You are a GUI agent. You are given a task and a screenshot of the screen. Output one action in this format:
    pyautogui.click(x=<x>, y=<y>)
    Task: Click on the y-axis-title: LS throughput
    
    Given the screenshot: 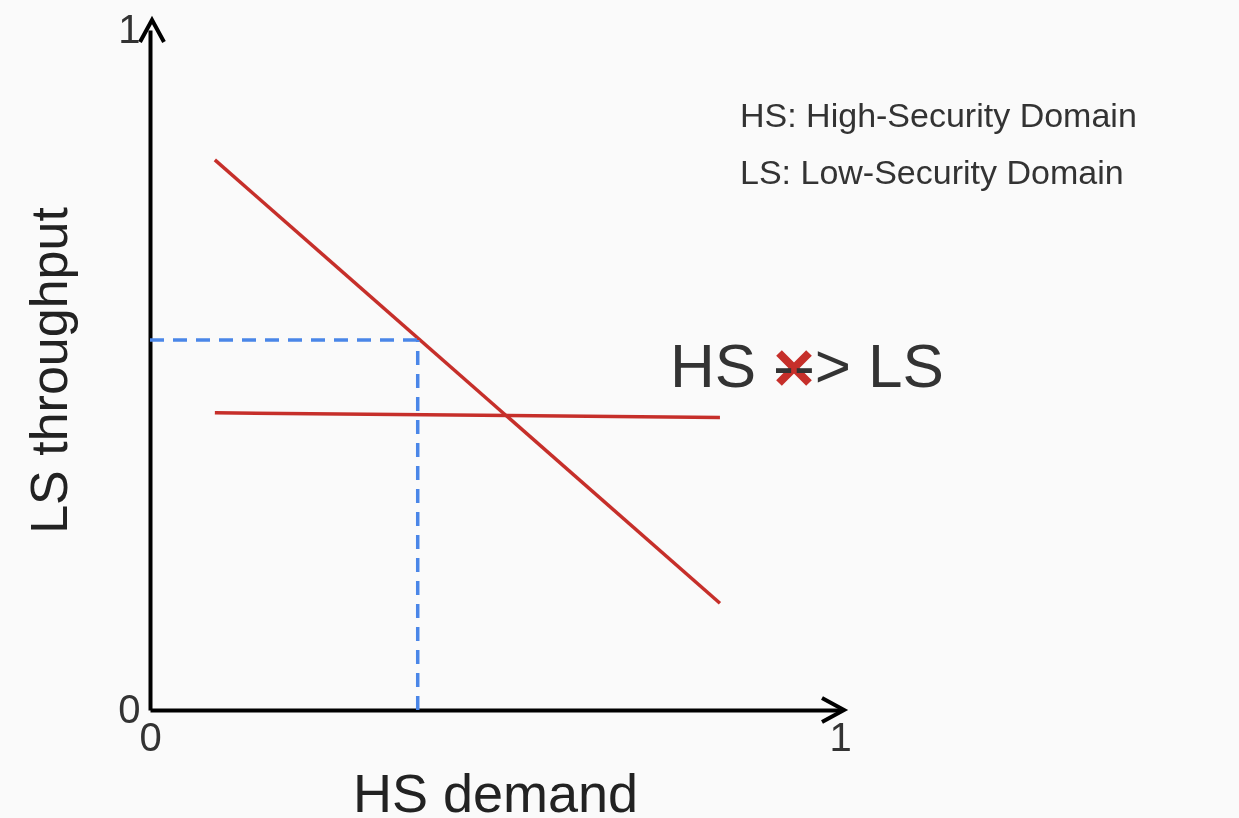 What is the action you would take?
    pyautogui.click(x=49, y=370)
    